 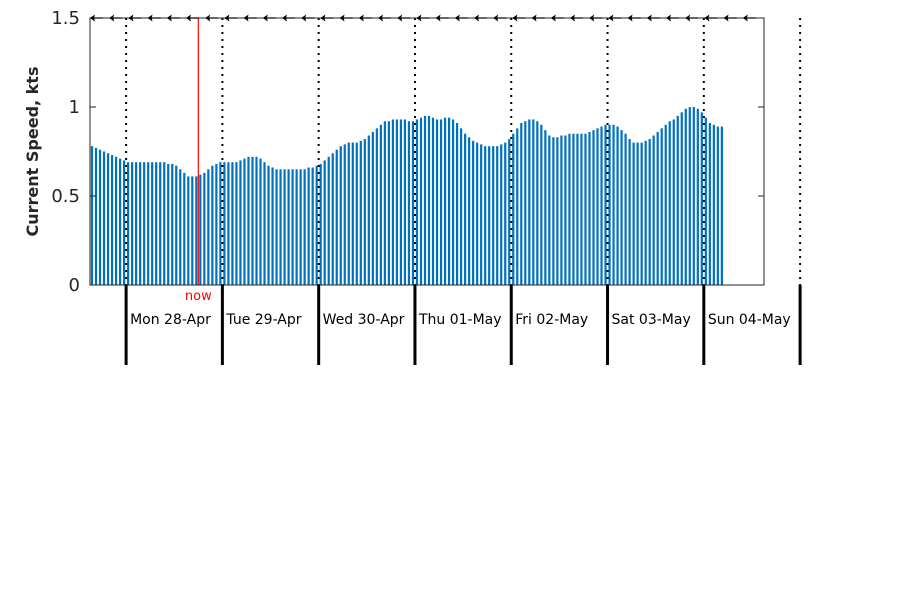 What do you see at coordinates (198, 296) in the screenshot?
I see `now-label: now` at bounding box center [198, 296].